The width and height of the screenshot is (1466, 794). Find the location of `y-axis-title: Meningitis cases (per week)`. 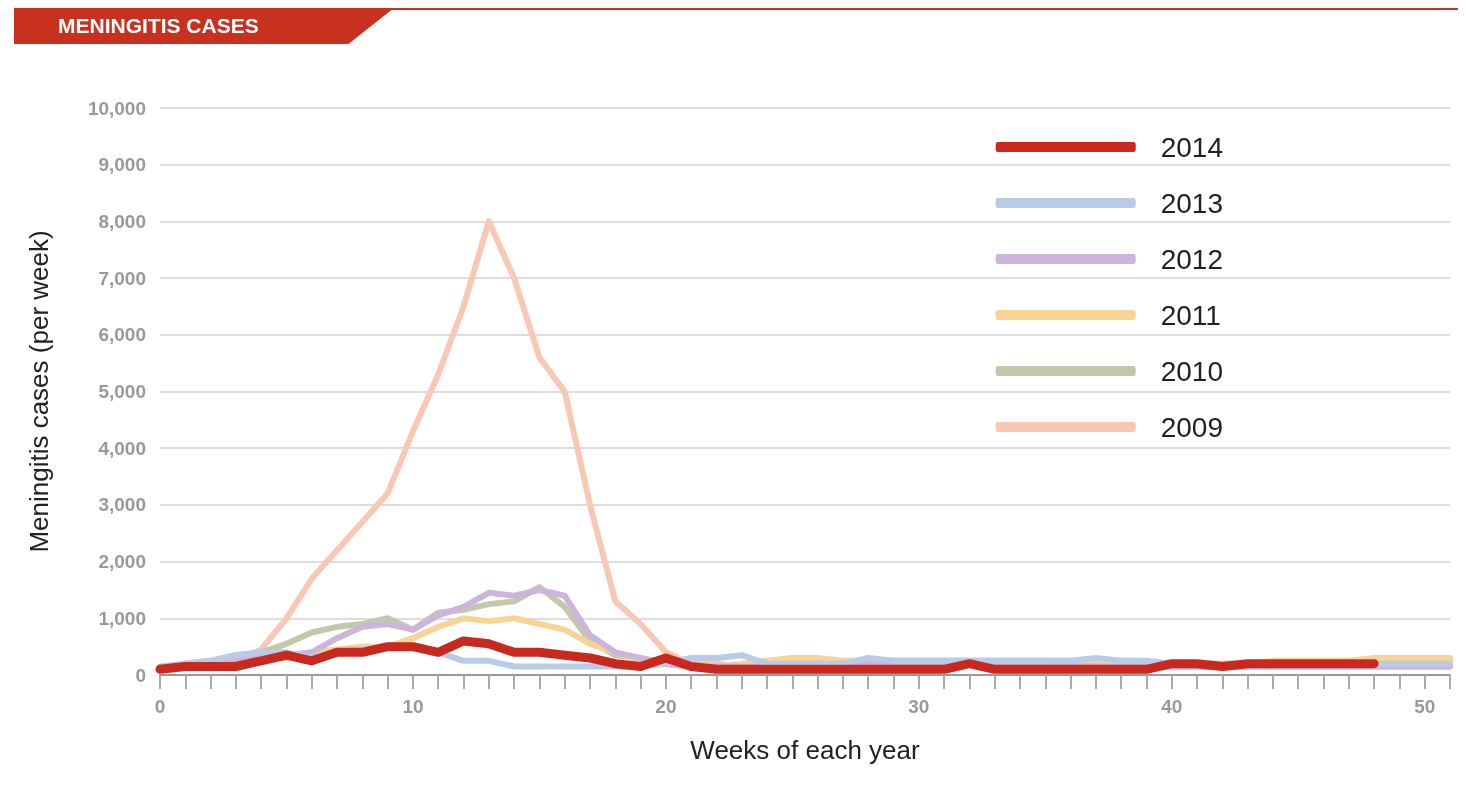

y-axis-title: Meningitis cases (per week) is located at coordinates (39, 391).